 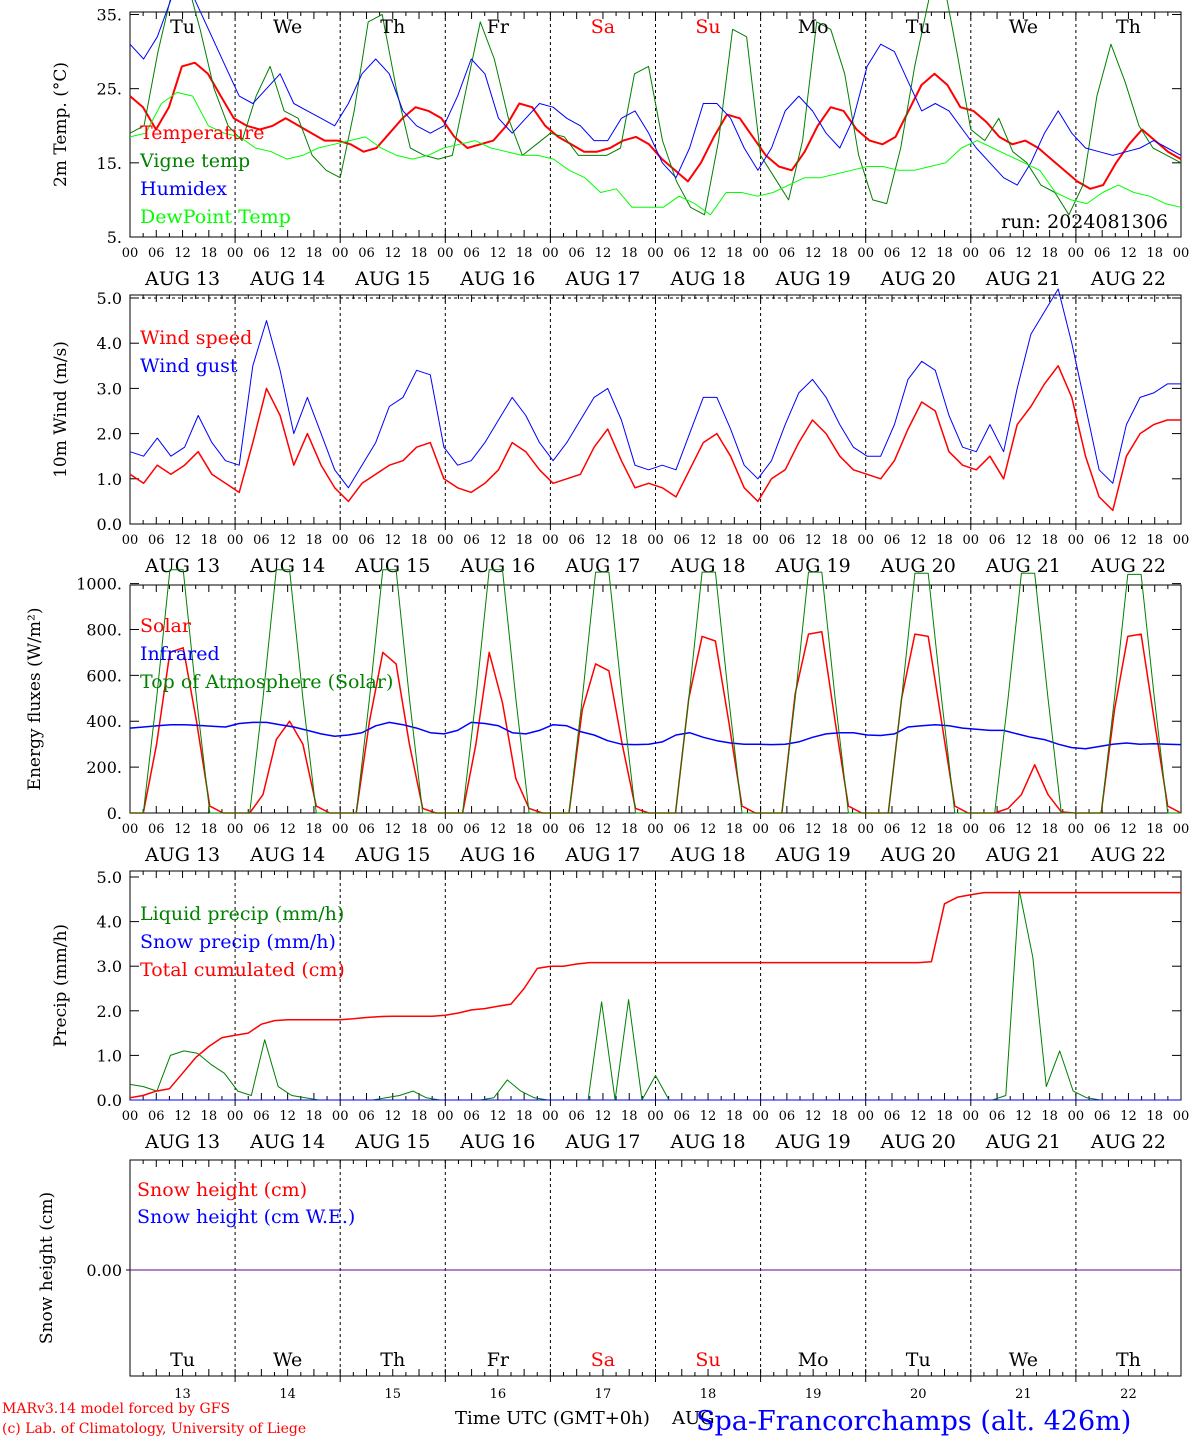 I want to click on y-axis-label: Precip (mm/h), so click(x=61, y=985).